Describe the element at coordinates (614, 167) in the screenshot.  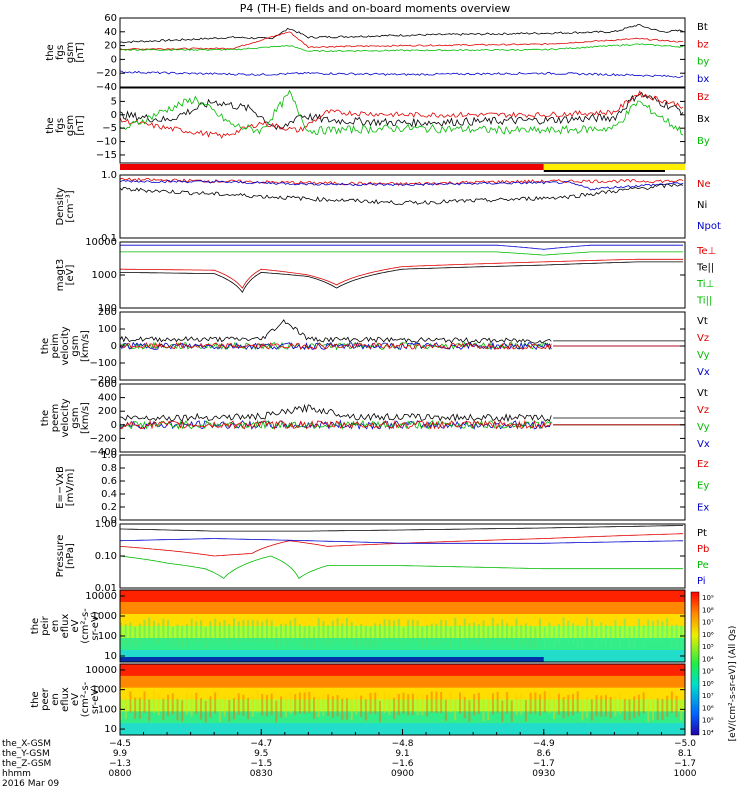
I see `status-bar-yellow` at that location.